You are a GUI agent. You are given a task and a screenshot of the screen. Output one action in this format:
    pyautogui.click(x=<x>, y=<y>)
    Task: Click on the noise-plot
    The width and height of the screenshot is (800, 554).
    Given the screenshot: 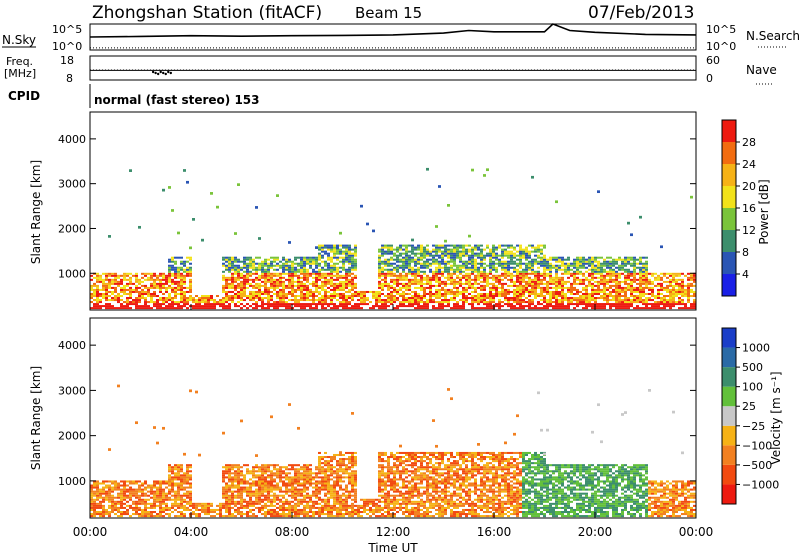 What is the action you would take?
    pyautogui.click(x=393, y=36)
    